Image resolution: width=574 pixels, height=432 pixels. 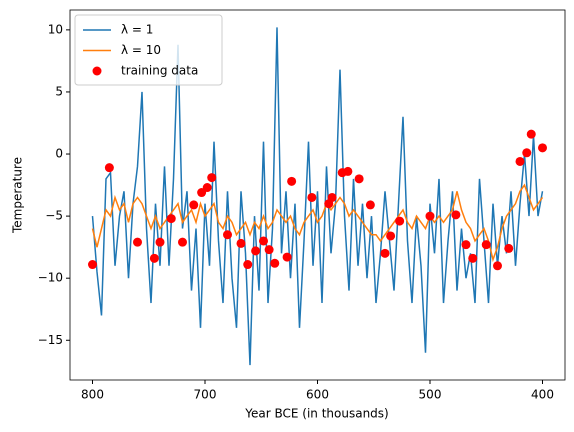 I want to click on x-tick-label: 800, so click(x=92, y=395).